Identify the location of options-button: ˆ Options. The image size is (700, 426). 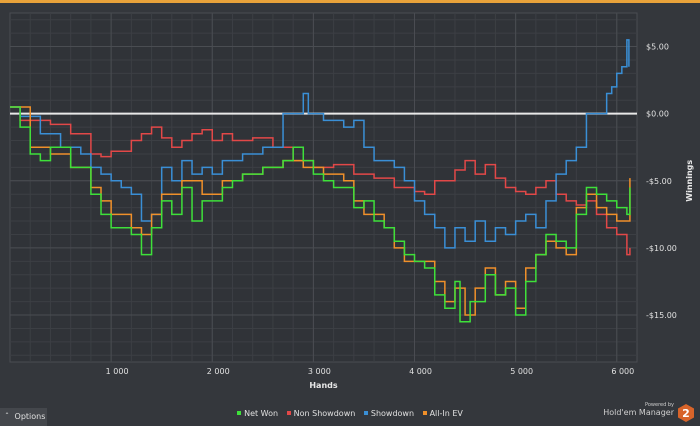
(23, 417).